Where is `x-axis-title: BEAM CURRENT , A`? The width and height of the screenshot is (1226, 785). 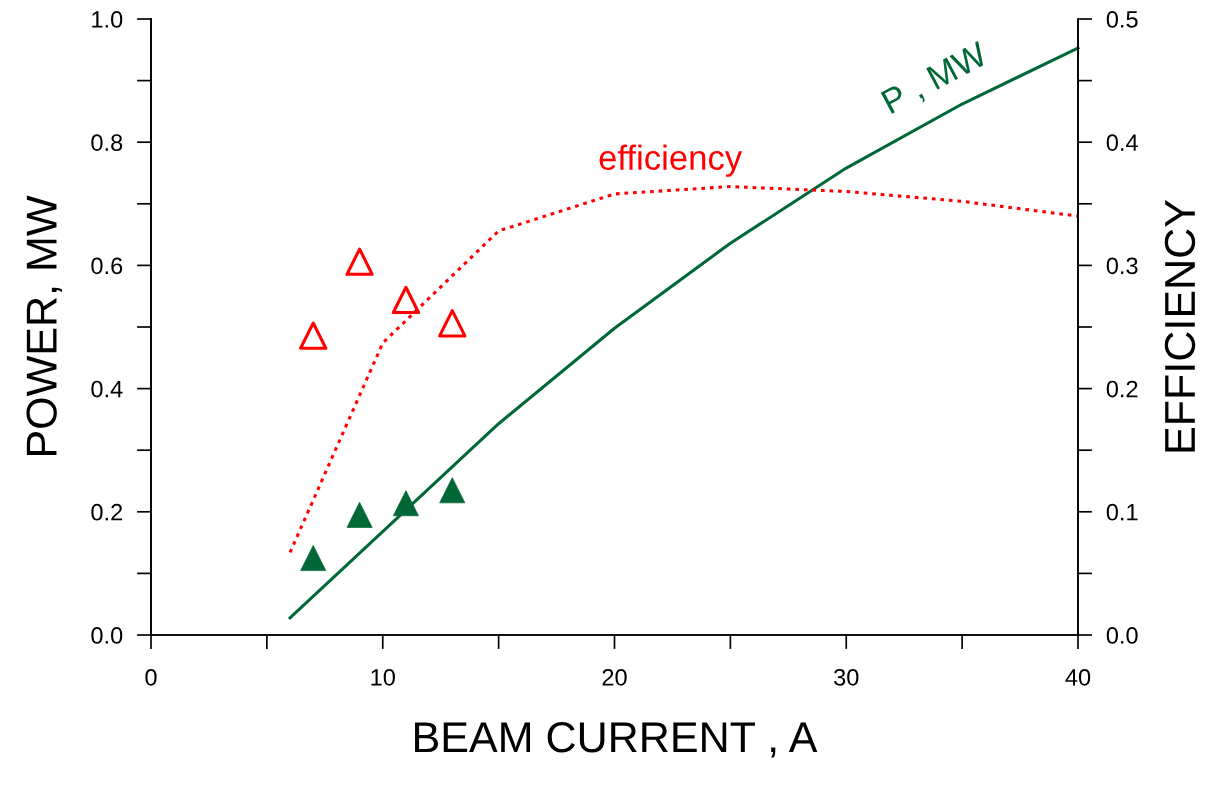
x-axis-title: BEAM CURRENT , A is located at coordinates (616, 740).